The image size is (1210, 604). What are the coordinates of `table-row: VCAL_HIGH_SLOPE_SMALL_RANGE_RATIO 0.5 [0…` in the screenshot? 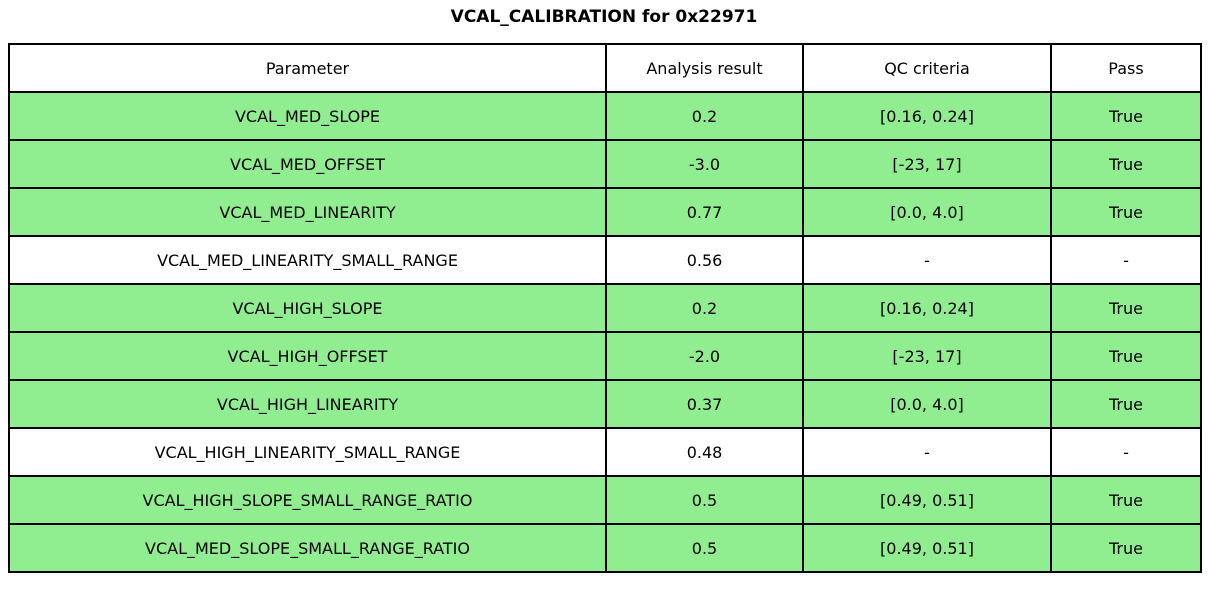 It's located at (605, 500).